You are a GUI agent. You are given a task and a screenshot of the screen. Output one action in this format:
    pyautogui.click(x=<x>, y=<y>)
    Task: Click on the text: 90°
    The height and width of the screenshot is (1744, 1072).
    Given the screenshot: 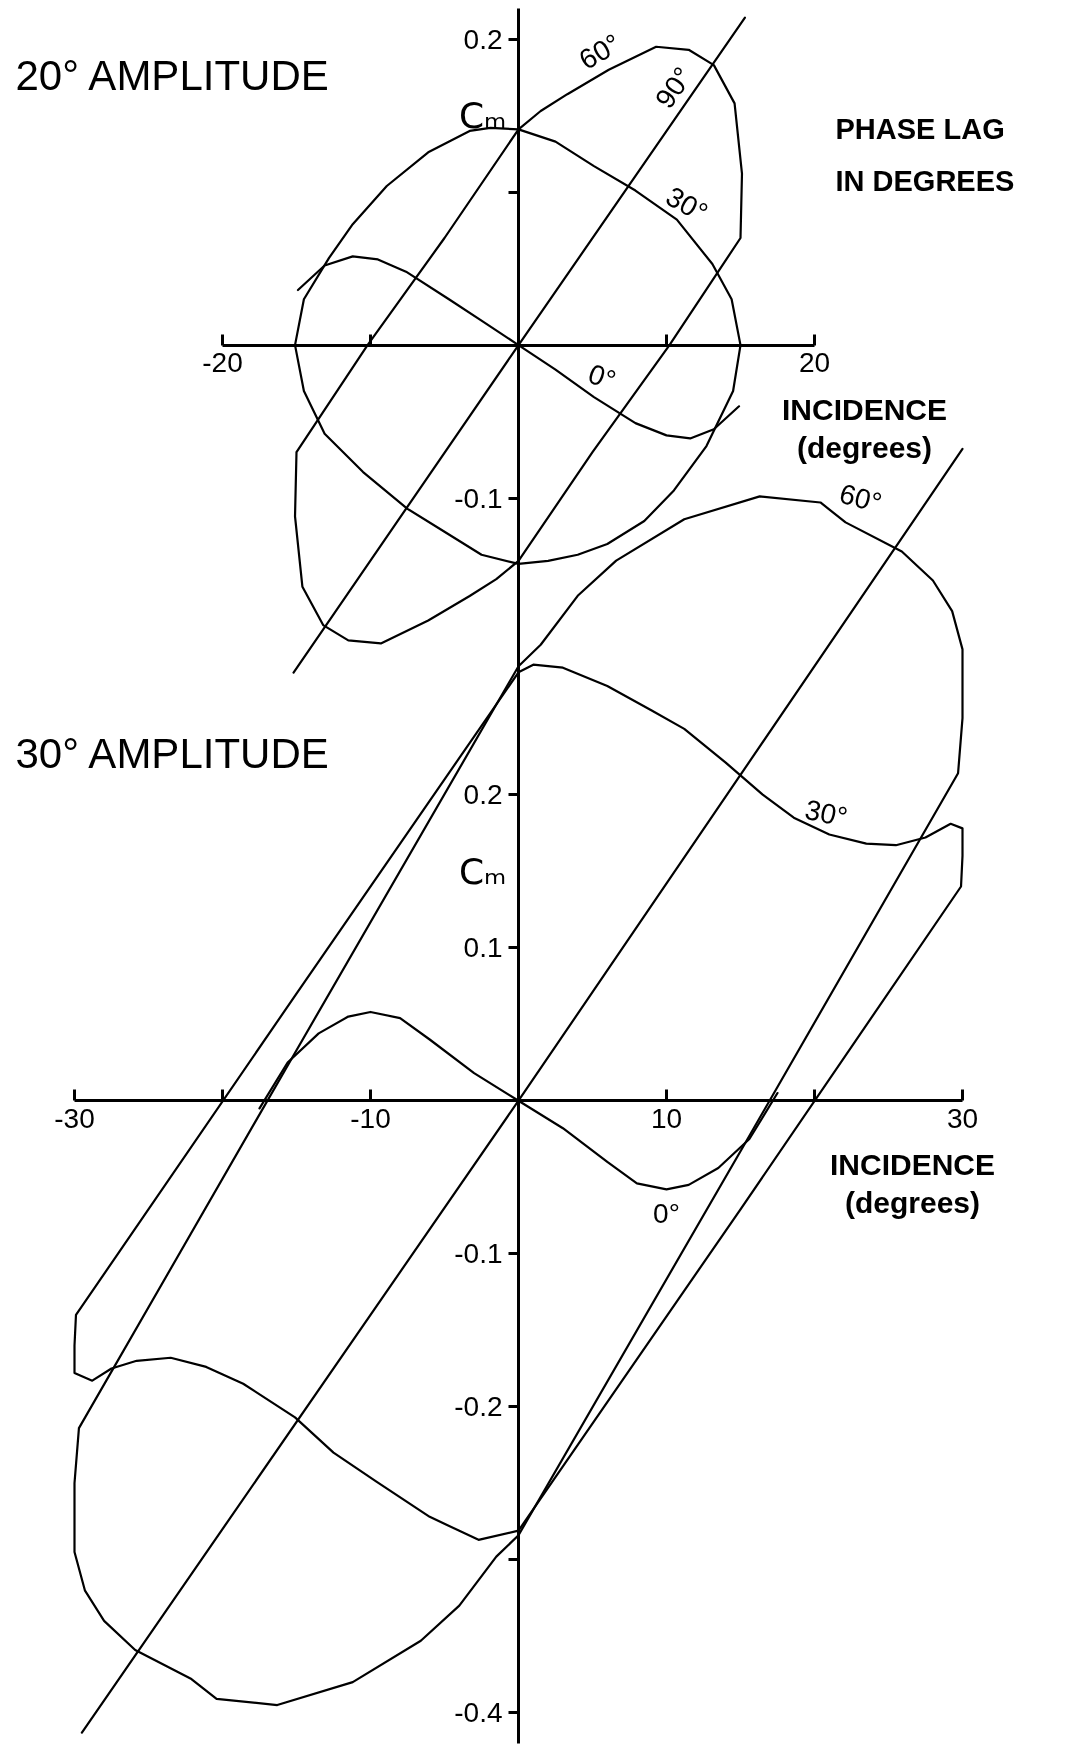 What is the action you would take?
    pyautogui.click(x=674, y=87)
    